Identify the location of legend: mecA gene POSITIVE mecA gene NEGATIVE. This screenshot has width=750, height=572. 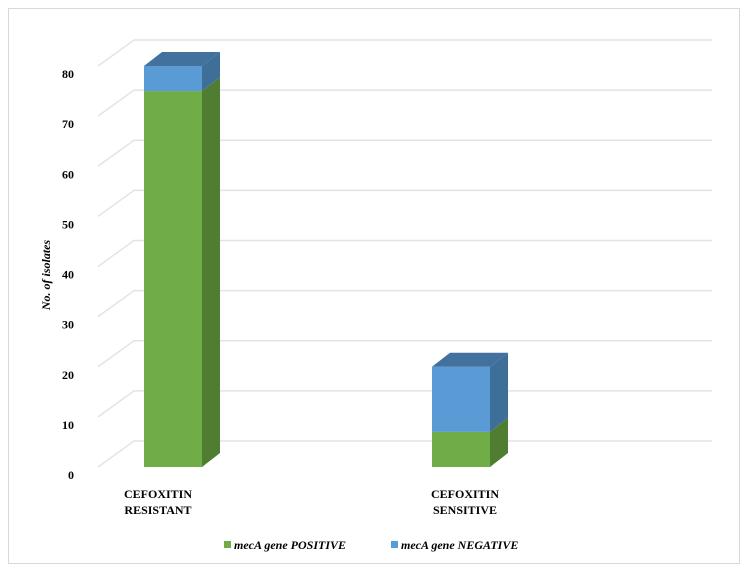
(371, 545).